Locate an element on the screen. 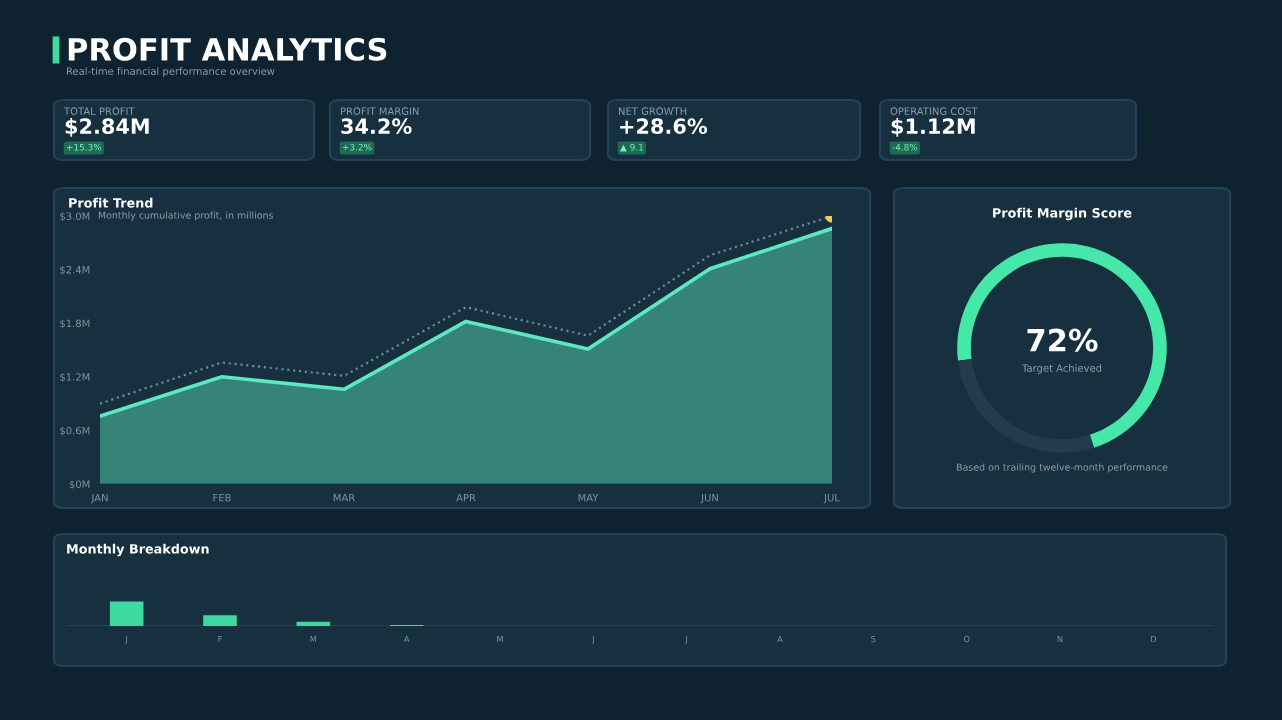  text: PROFIT ANALYTICS is located at coordinates (227, 49).